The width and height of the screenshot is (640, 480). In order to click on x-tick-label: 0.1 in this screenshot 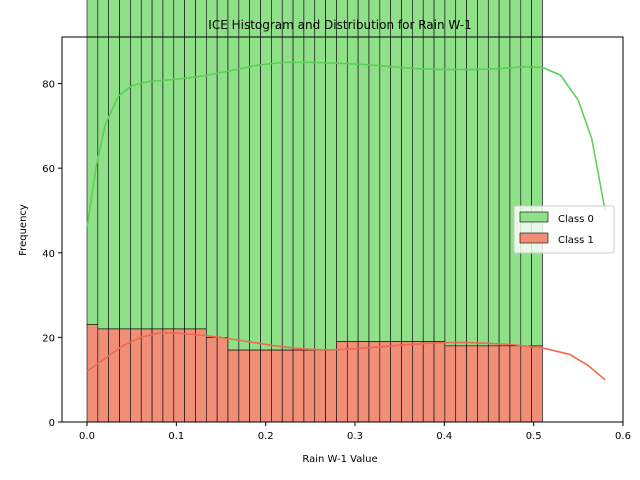, I will do `click(176, 436)`.